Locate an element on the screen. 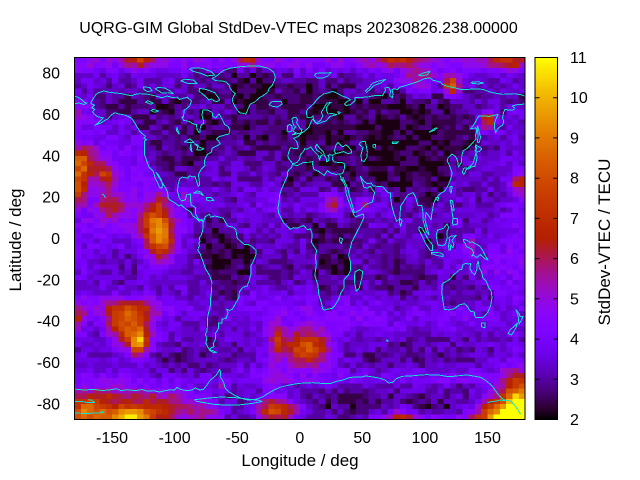  svg-text: 7 is located at coordinates (574, 219).